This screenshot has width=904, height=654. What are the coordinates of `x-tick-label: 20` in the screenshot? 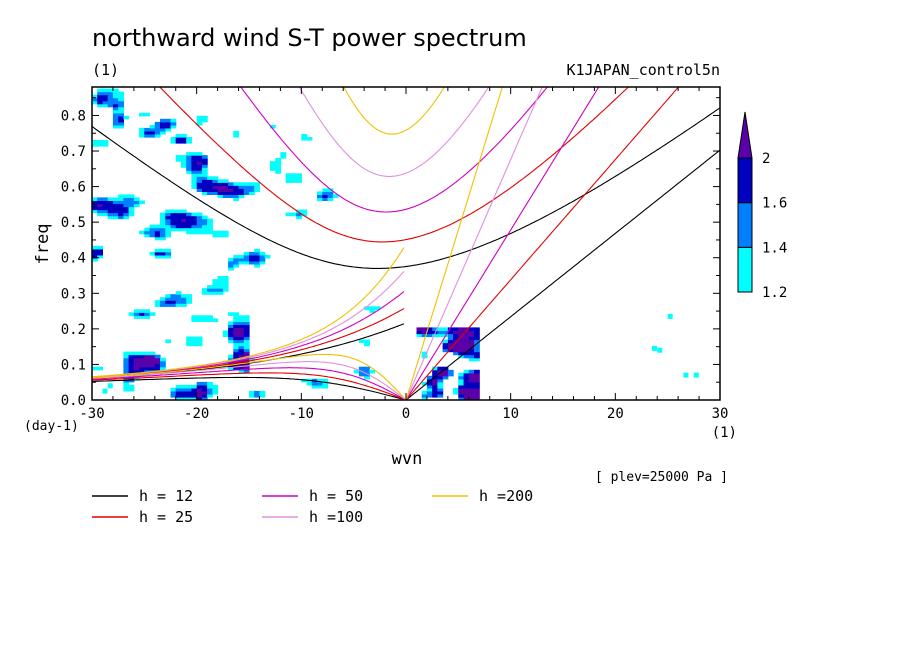 It's located at (615, 414).